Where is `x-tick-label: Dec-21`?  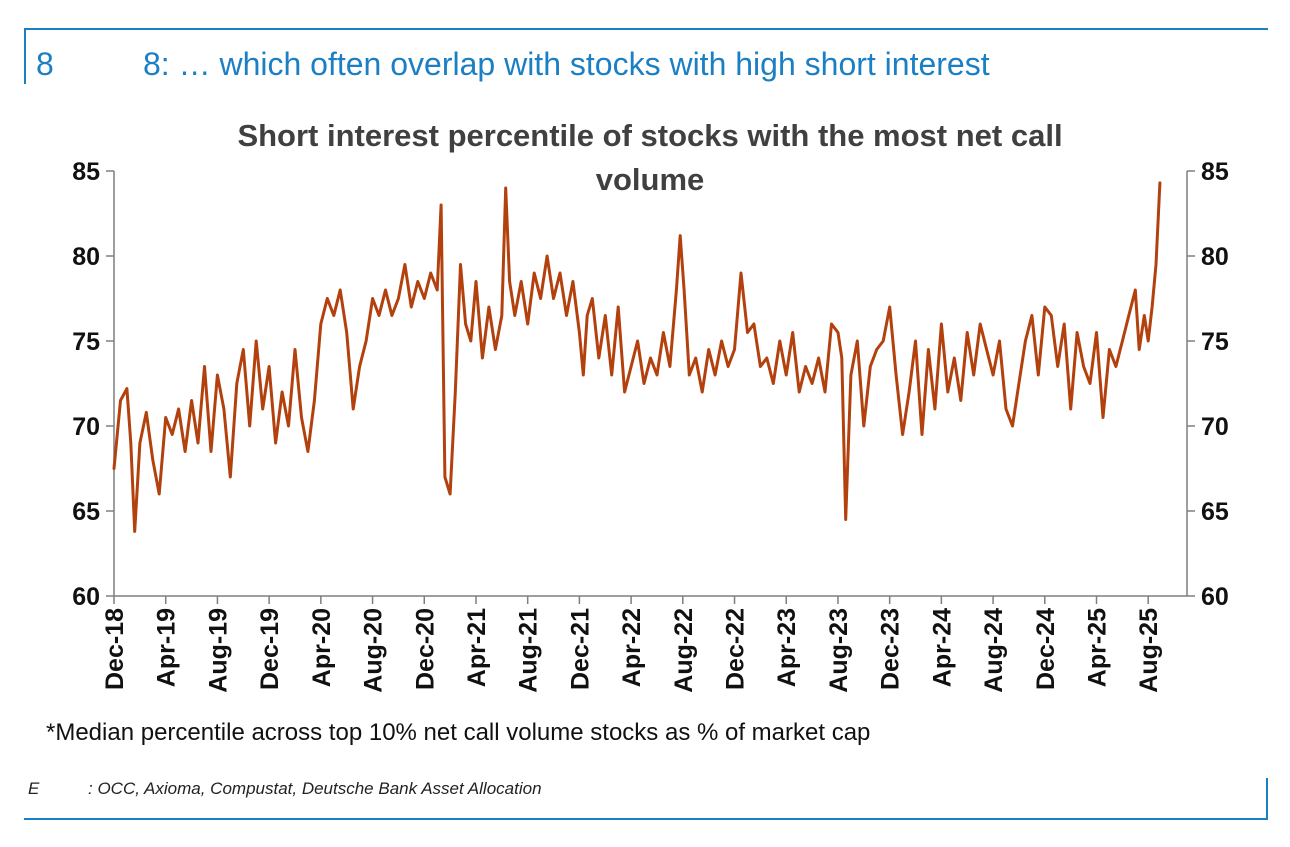
x-tick-label: Dec-21 is located at coordinates (580, 649).